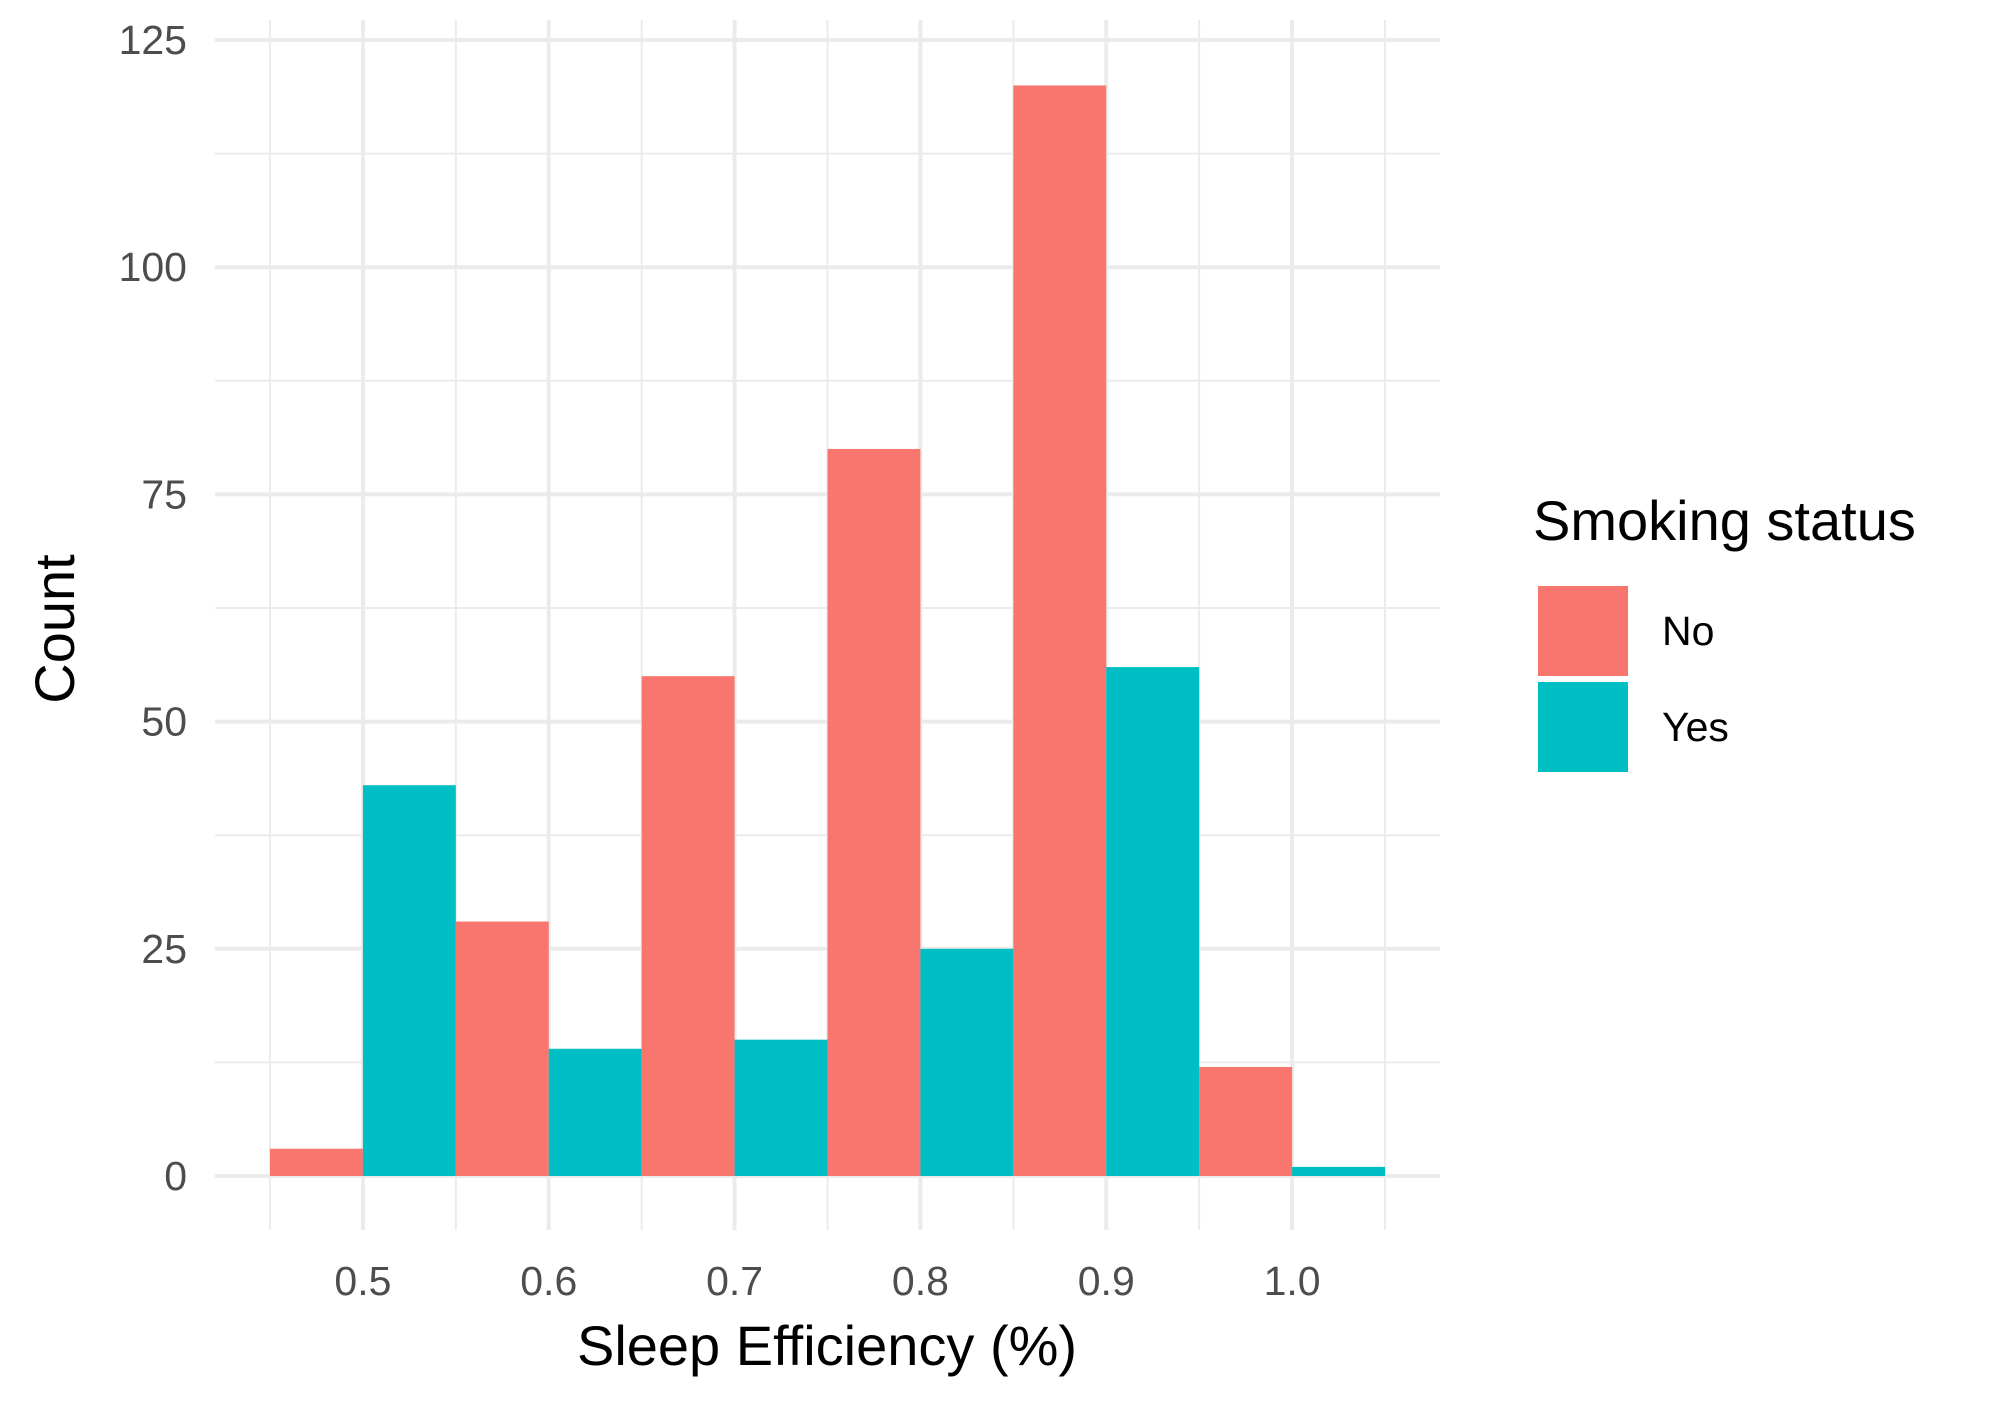 The height and width of the screenshot is (1405, 2000). Describe the element at coordinates (1106, 1281) in the screenshot. I see `x-tick-label: 0.9` at that location.